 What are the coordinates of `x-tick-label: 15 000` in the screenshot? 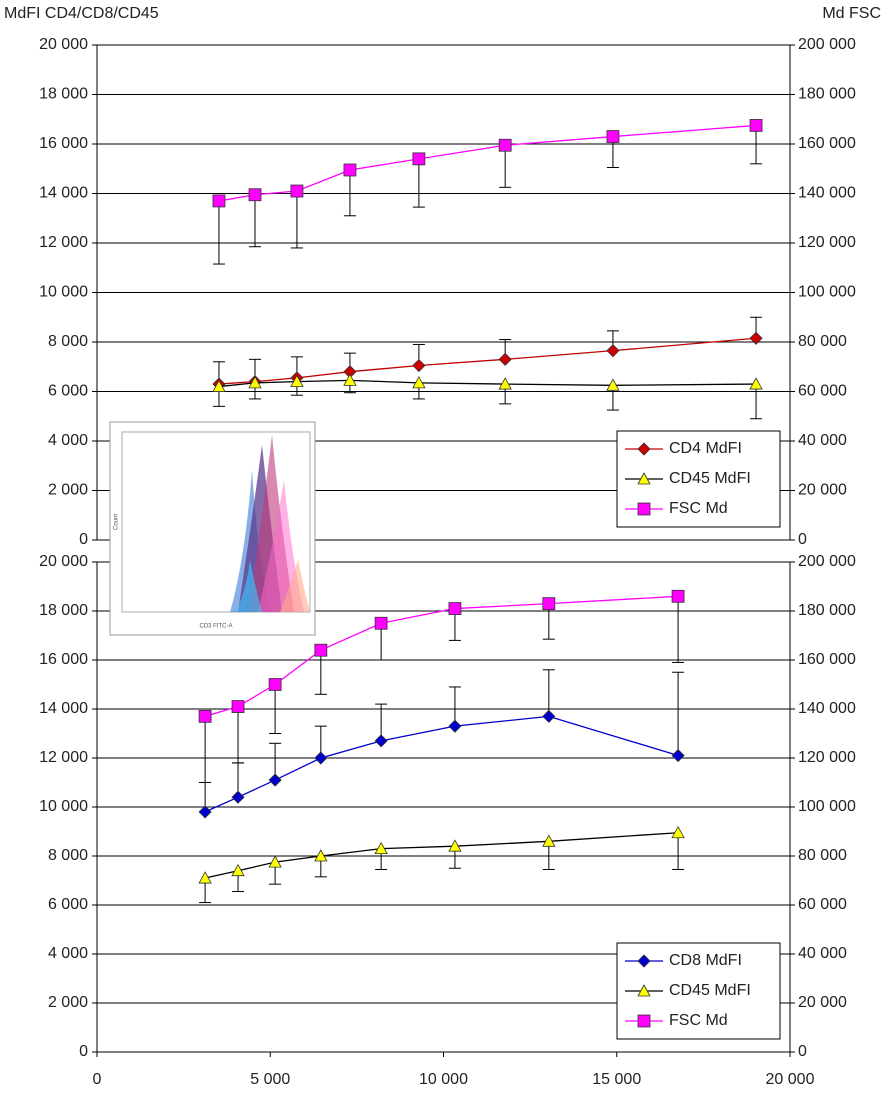 It's located at (616, 1079).